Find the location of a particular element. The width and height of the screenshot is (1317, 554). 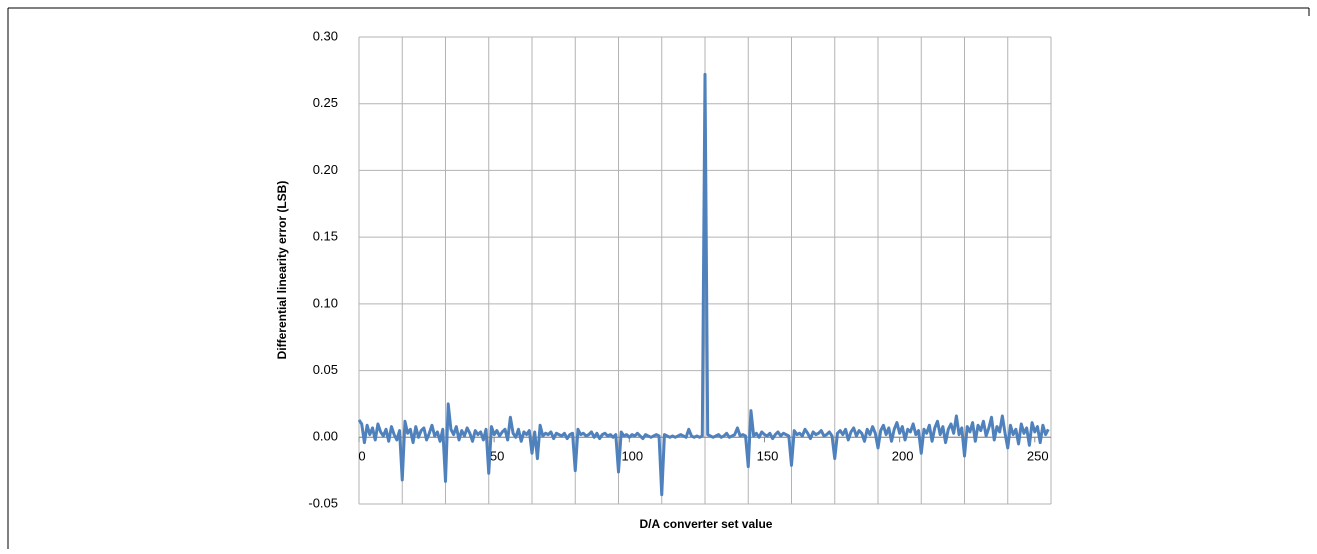

y-tick-label: 0.25 is located at coordinates (325, 102).